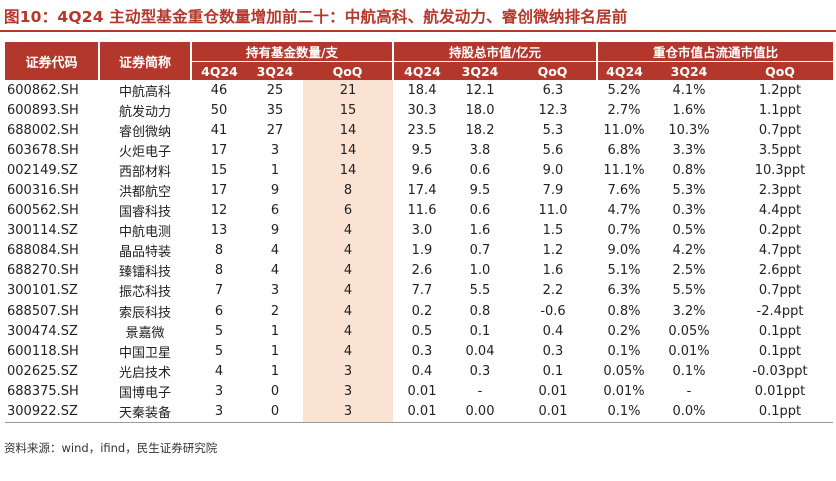 This screenshot has height=481, width=836. What do you see at coordinates (43, 90) in the screenshot?
I see `cell-code: 600862.SH` at bounding box center [43, 90].